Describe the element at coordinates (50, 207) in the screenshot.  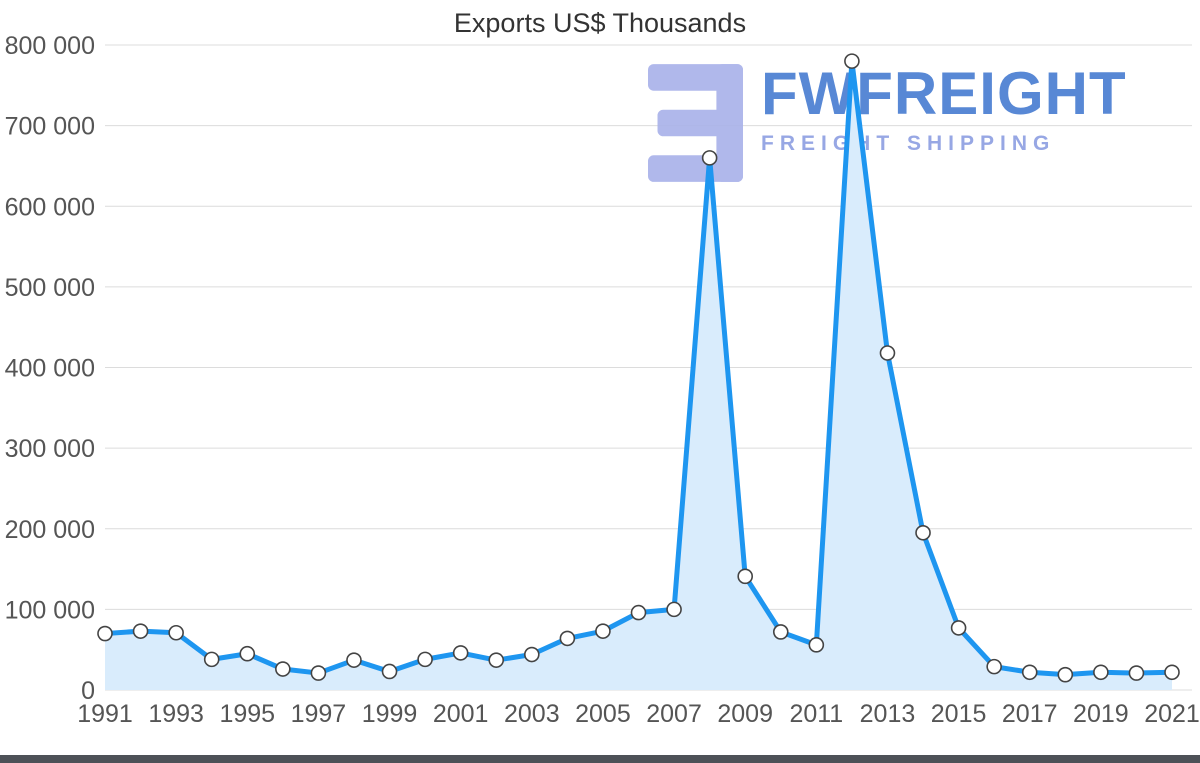
I see `svg-text: 600 000` at that location.